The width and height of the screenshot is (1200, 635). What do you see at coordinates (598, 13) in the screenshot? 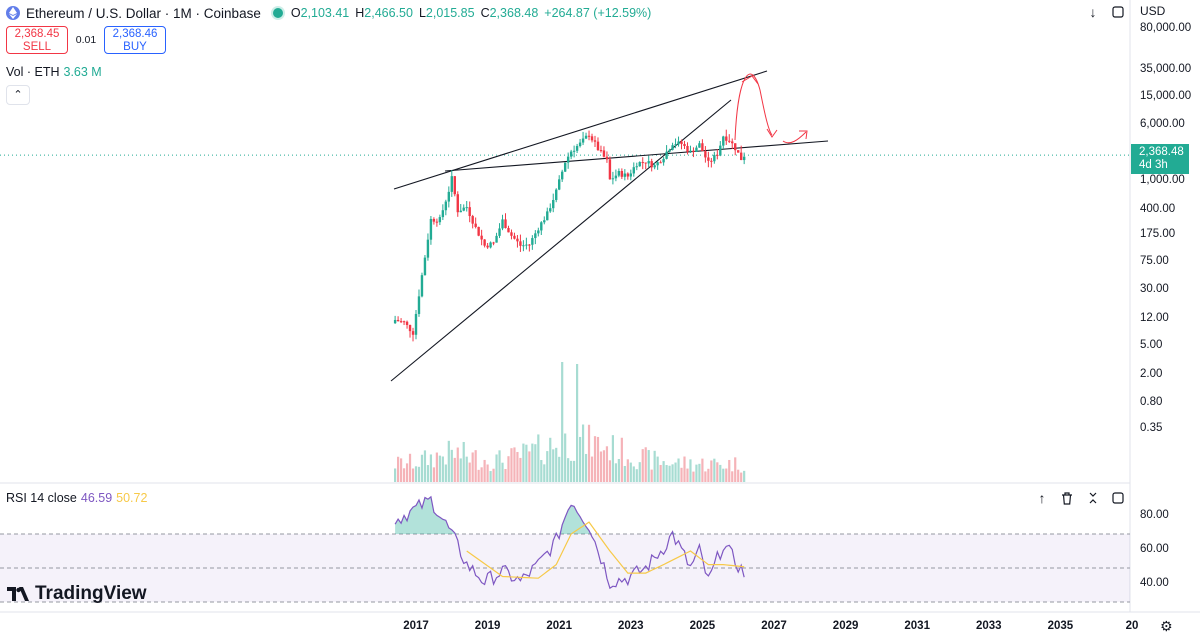
I see `price-change: +264.87 (+12.59%)` at bounding box center [598, 13].